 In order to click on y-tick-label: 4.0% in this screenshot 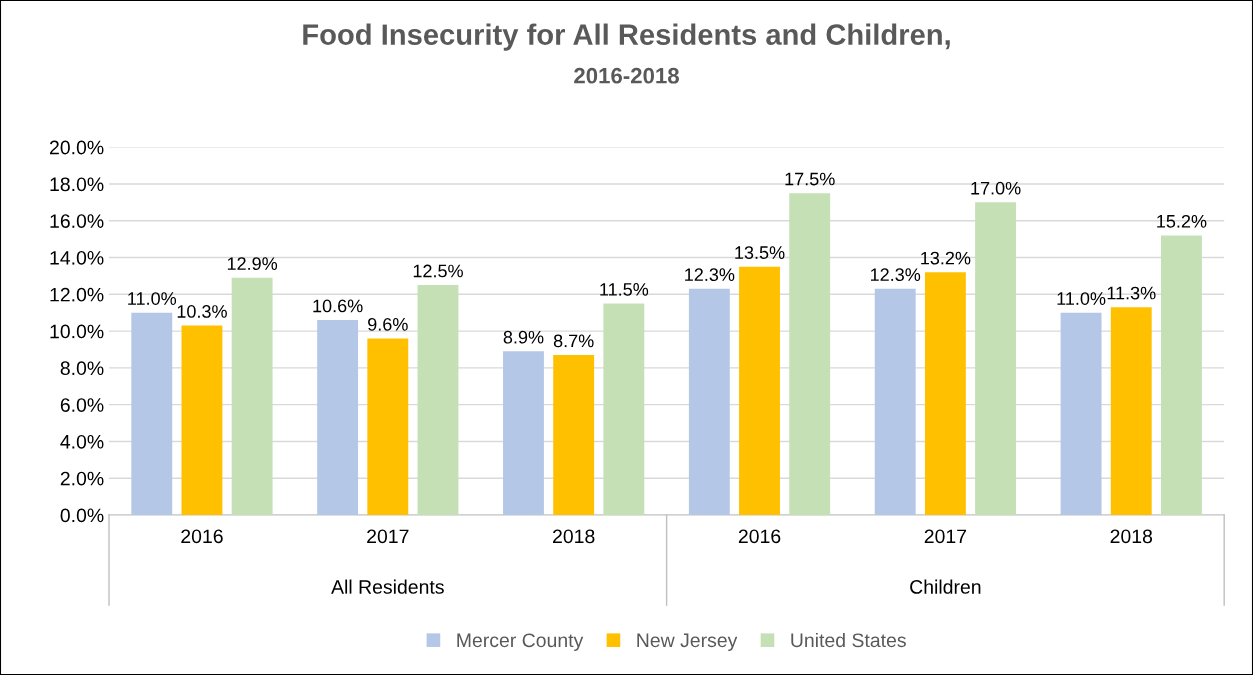, I will do `click(82, 441)`.